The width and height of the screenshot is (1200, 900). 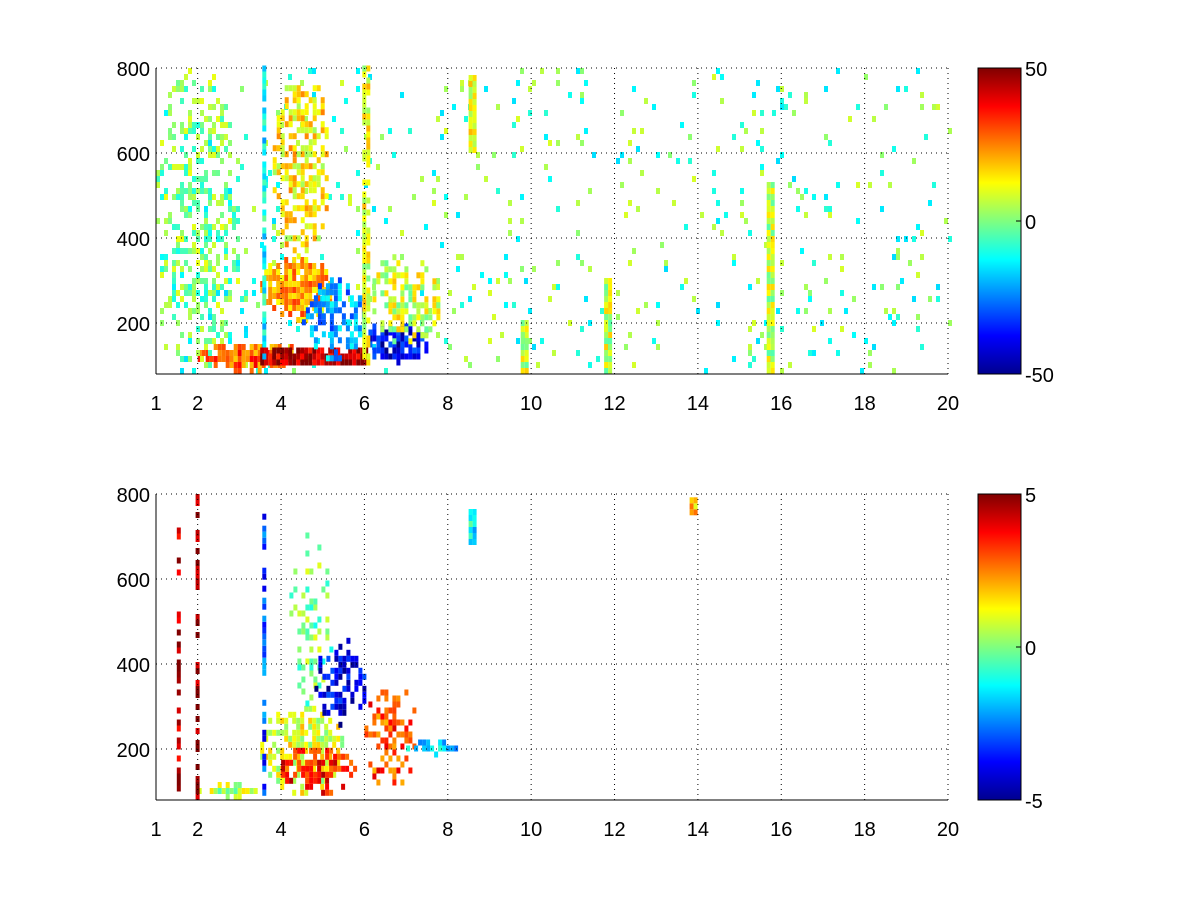 I want to click on colorbar, so click(x=999, y=647).